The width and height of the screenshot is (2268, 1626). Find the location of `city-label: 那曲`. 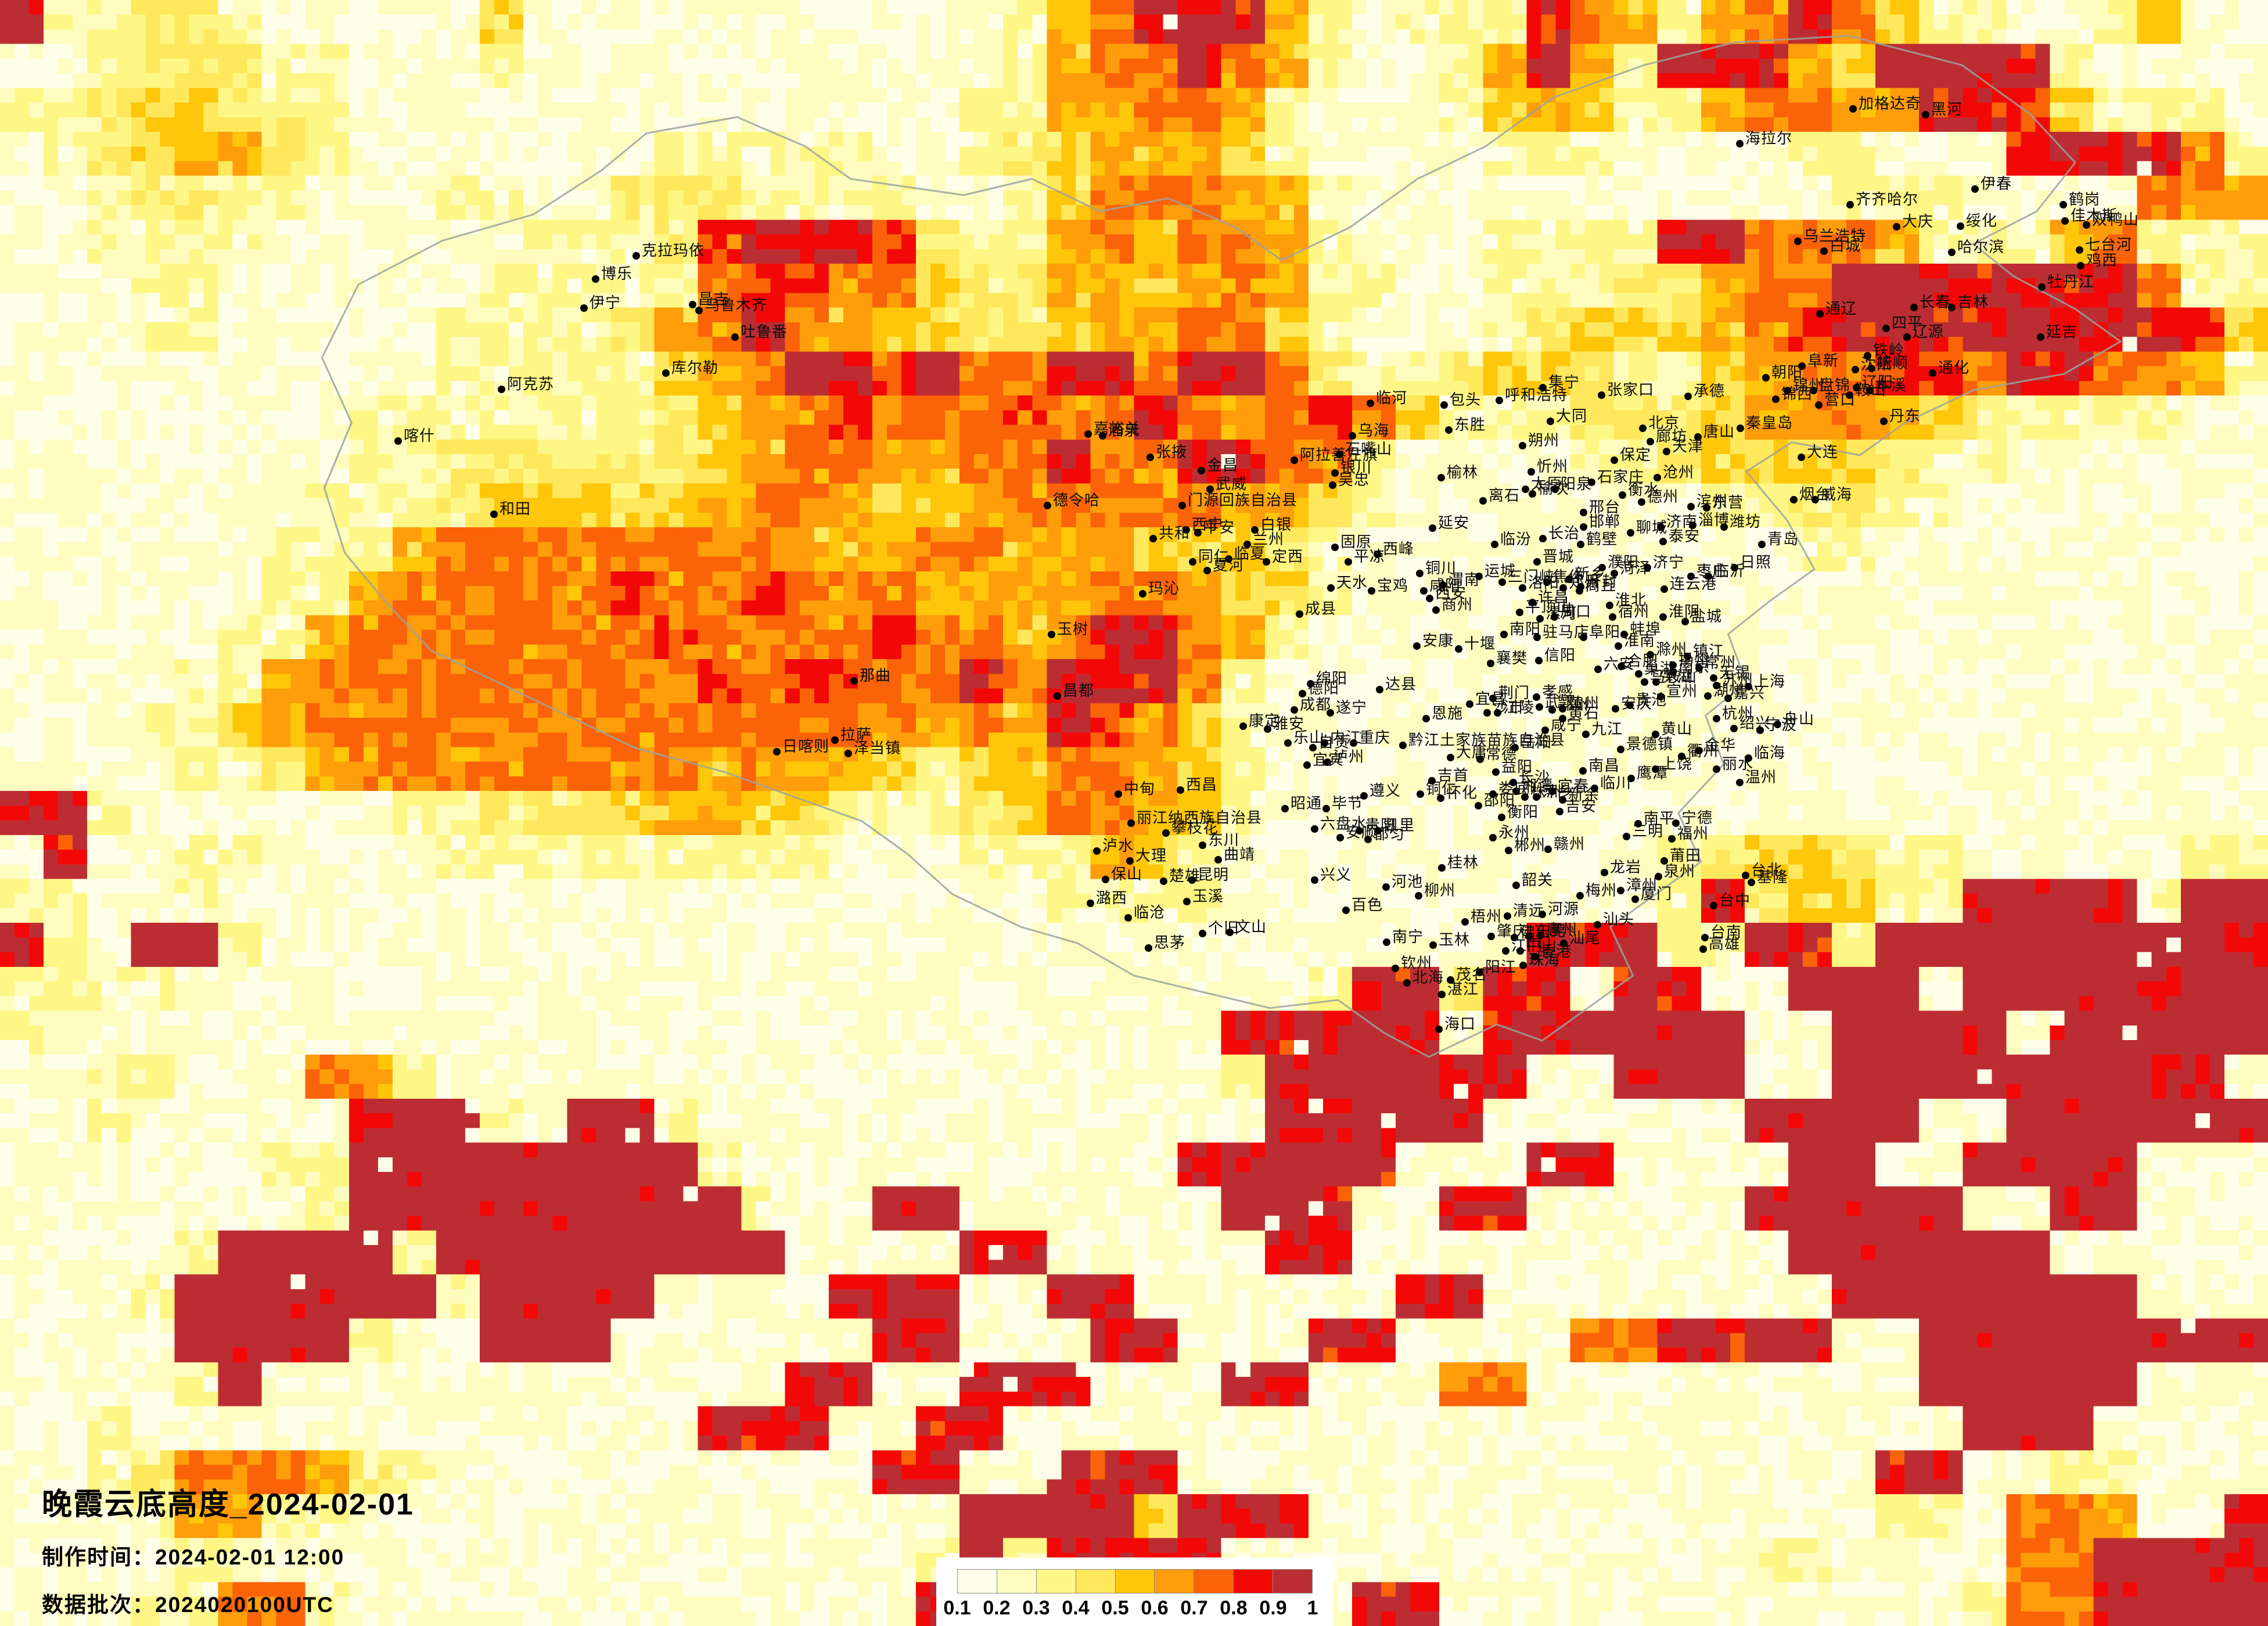

city-label: 那曲 is located at coordinates (876, 676).